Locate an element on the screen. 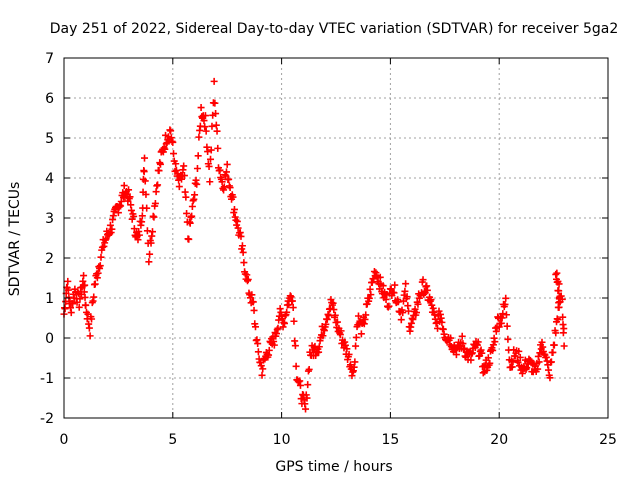 The height and width of the screenshot is (480, 640). y-tick-label: 6 is located at coordinates (49, 99).